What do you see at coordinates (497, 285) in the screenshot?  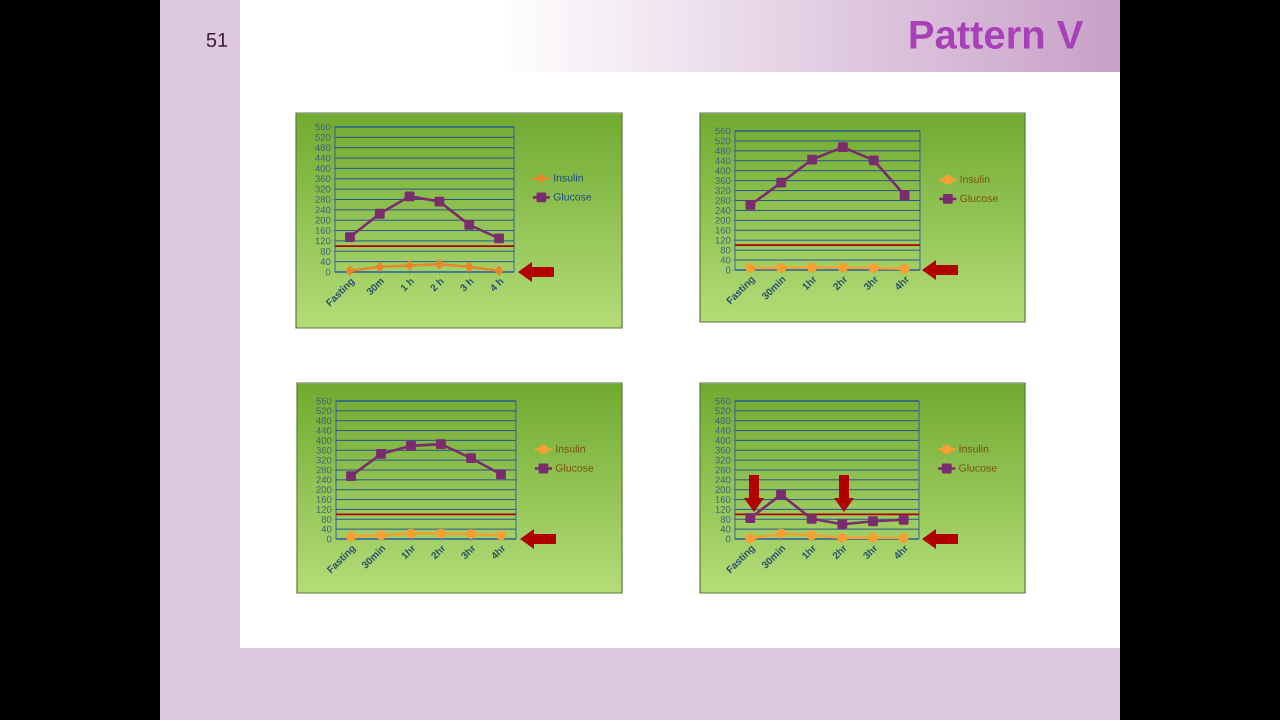 I see `x-tick-label: 4 h` at bounding box center [497, 285].